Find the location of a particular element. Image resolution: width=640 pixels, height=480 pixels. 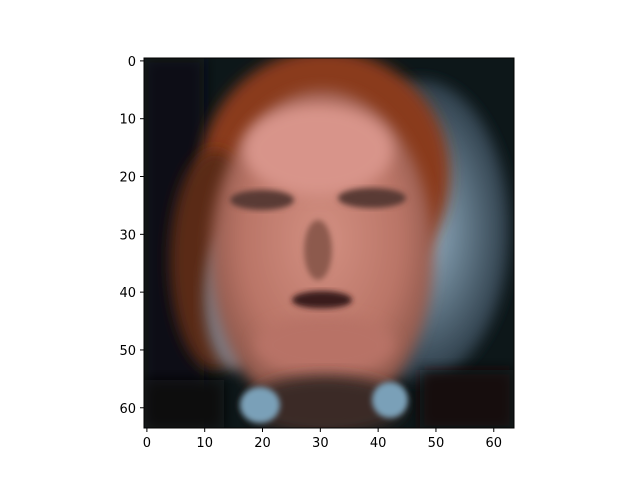

x-tick-label: 50 is located at coordinates (436, 443).